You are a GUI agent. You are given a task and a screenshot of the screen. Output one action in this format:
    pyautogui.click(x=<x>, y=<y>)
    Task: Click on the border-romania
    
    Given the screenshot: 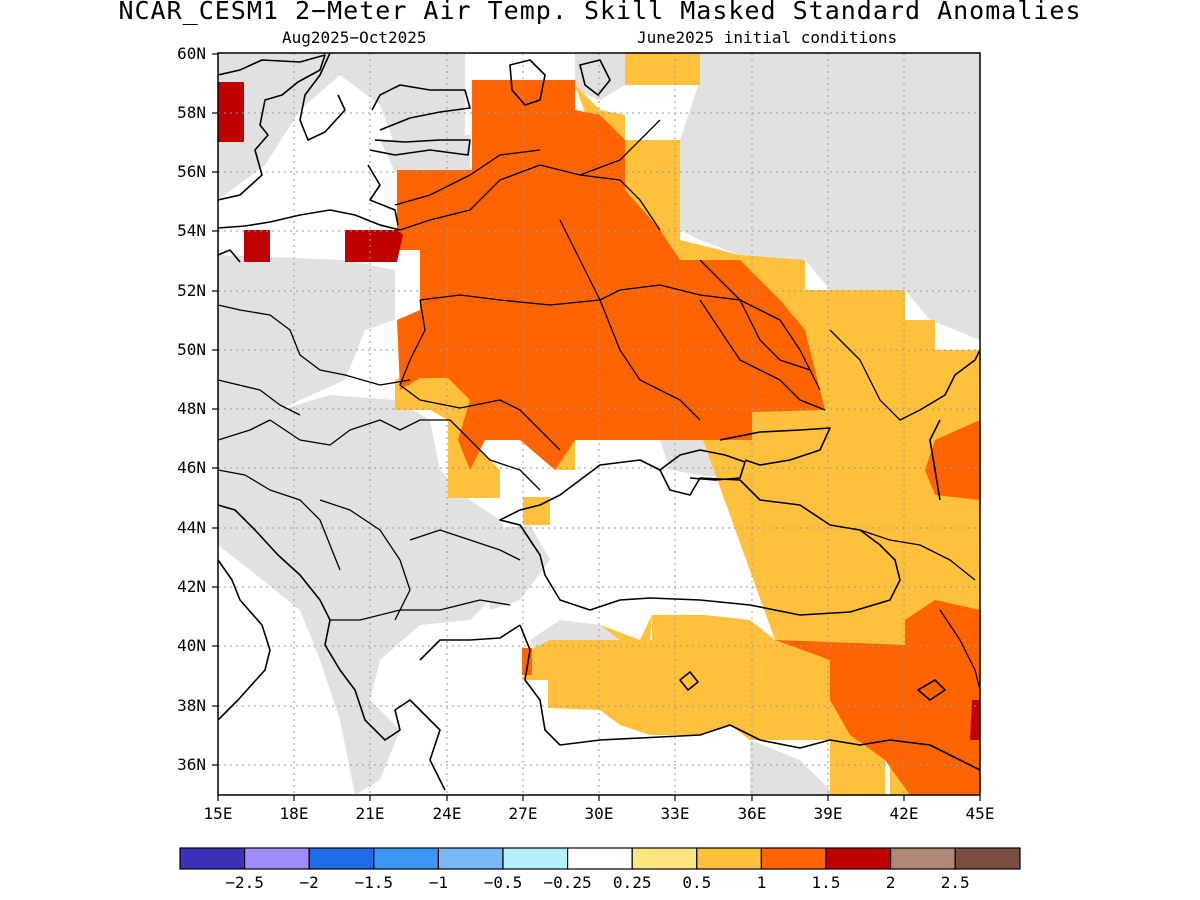 What is the action you would take?
    pyautogui.click(x=460, y=455)
    